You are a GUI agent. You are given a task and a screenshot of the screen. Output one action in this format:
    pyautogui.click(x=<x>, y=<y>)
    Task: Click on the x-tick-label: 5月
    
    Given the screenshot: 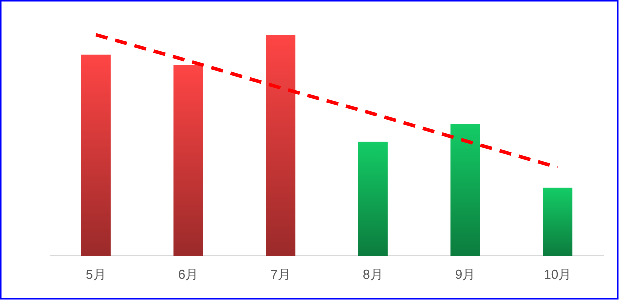 What is the action you would take?
    pyautogui.click(x=96, y=274)
    